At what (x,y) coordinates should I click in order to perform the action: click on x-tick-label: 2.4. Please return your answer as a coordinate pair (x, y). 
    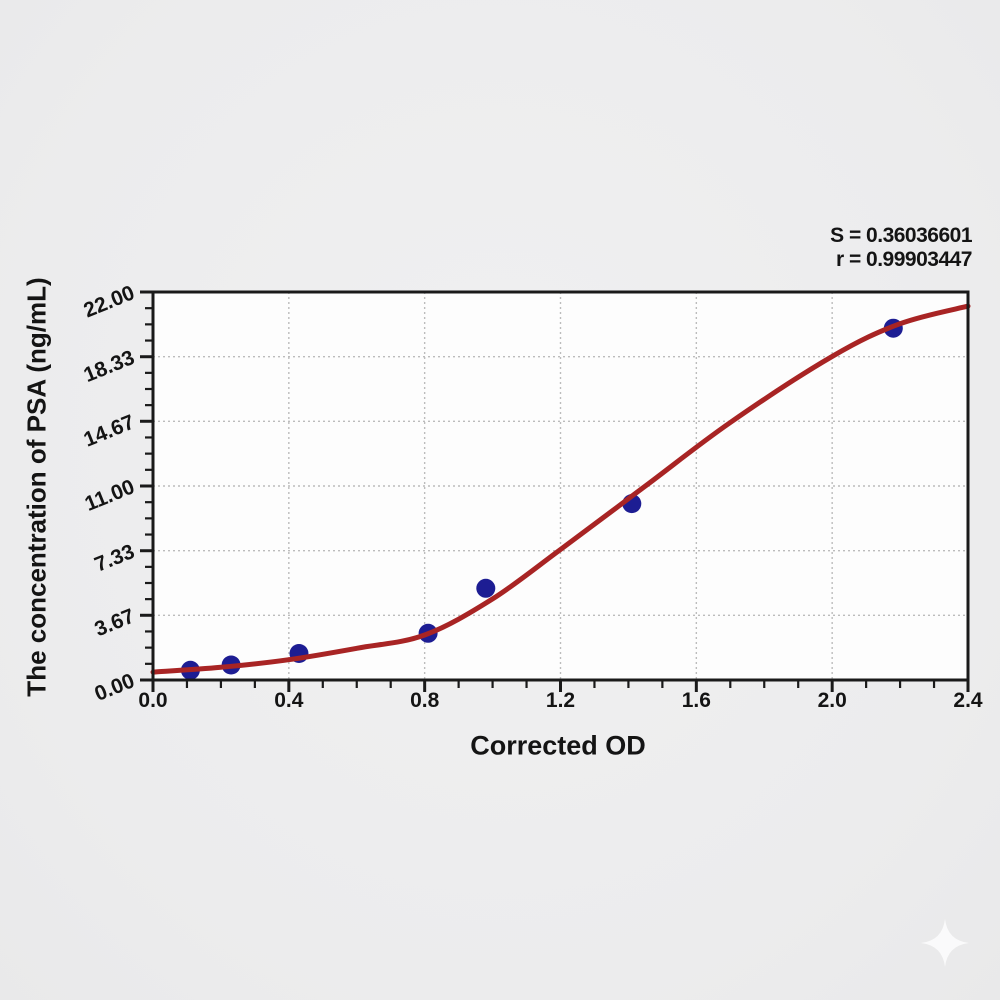
    Looking at the image, I should click on (968, 700).